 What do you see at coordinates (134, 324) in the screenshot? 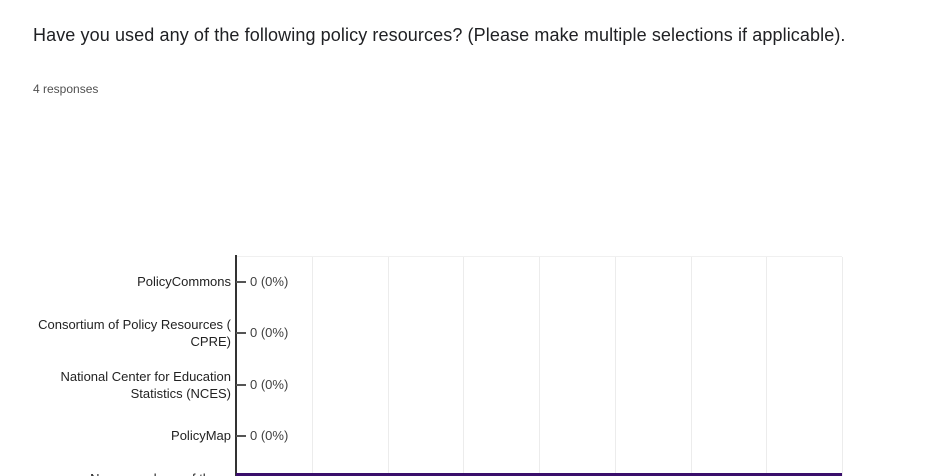
I see `category-label-line: Consortium of Policy Resources (` at bounding box center [134, 324].